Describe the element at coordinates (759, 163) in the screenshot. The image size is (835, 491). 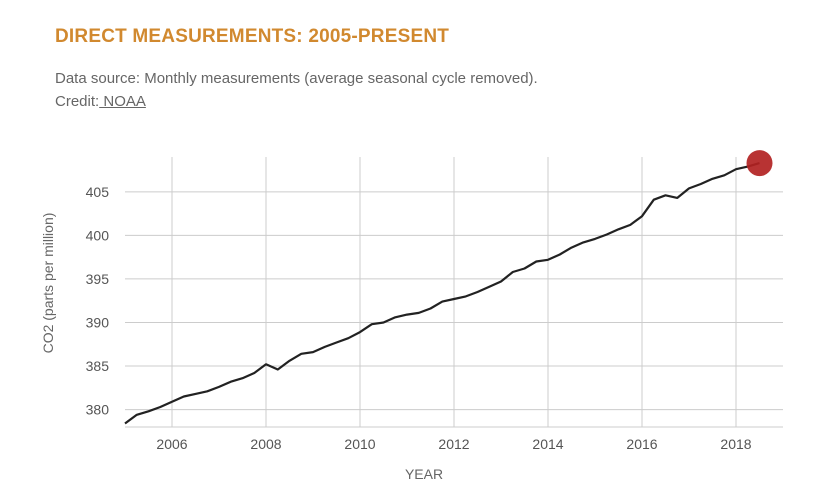
I see `latest-value-marker` at that location.